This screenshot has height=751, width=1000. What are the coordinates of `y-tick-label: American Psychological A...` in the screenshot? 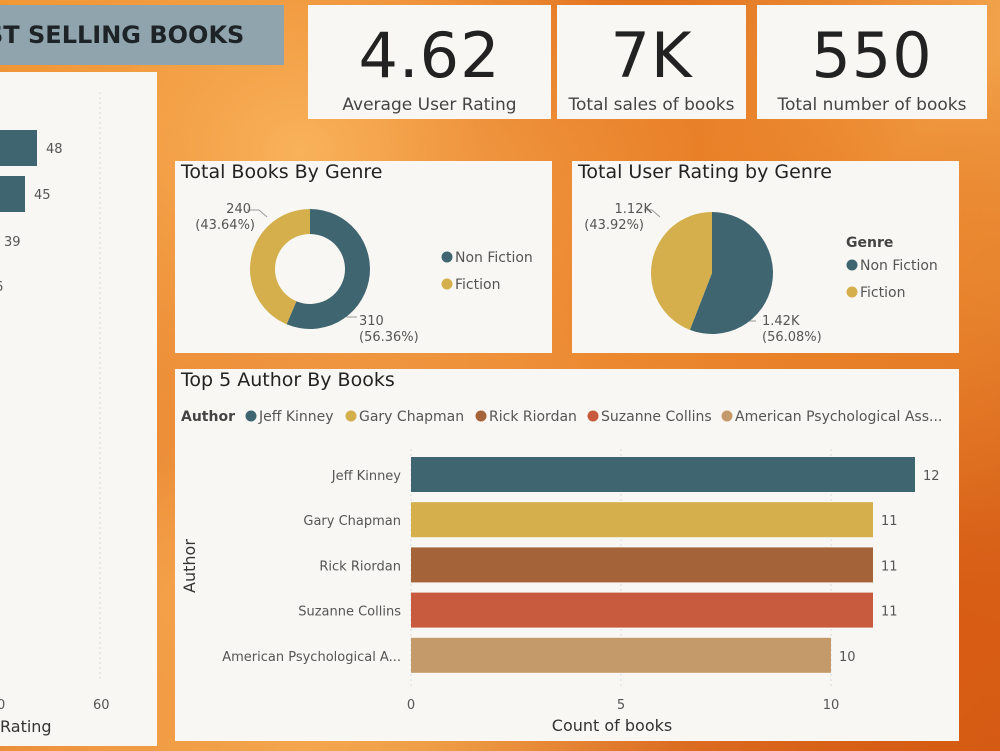 It's located at (311, 657).